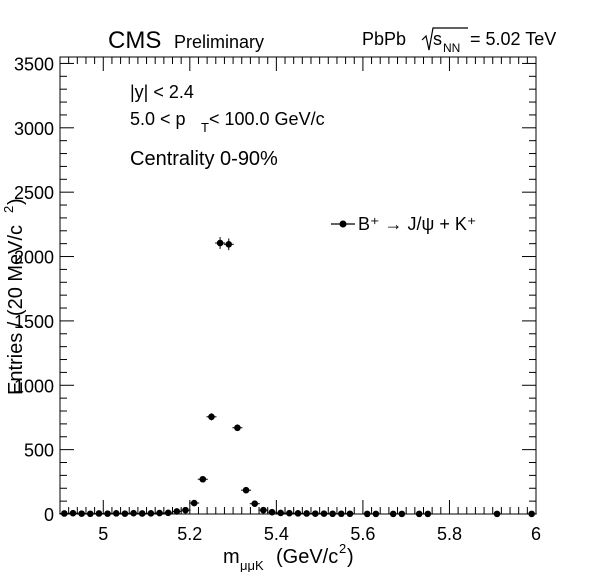  What do you see at coordinates (252, 565) in the screenshot?
I see `svg-text: μμK` at bounding box center [252, 565].